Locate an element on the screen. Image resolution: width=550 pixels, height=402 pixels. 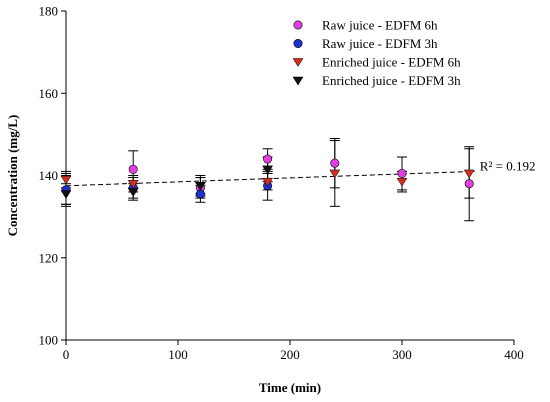
r-squared-annotation: R² = 0.192 is located at coordinates (508, 165).